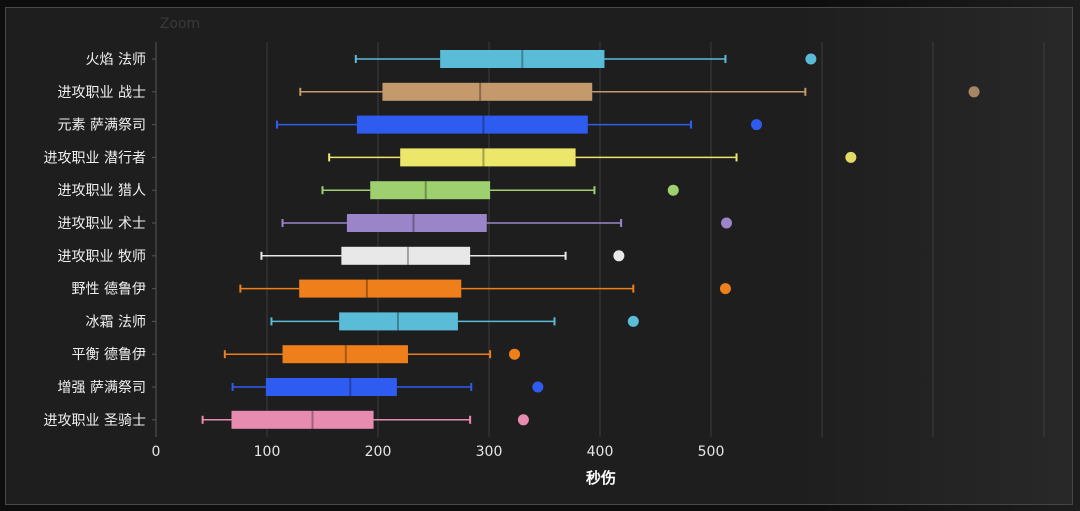 This screenshot has height=511, width=1080. What do you see at coordinates (95, 421) in the screenshot?
I see `y-category-label: 进攻职业 圣骑士` at bounding box center [95, 421].